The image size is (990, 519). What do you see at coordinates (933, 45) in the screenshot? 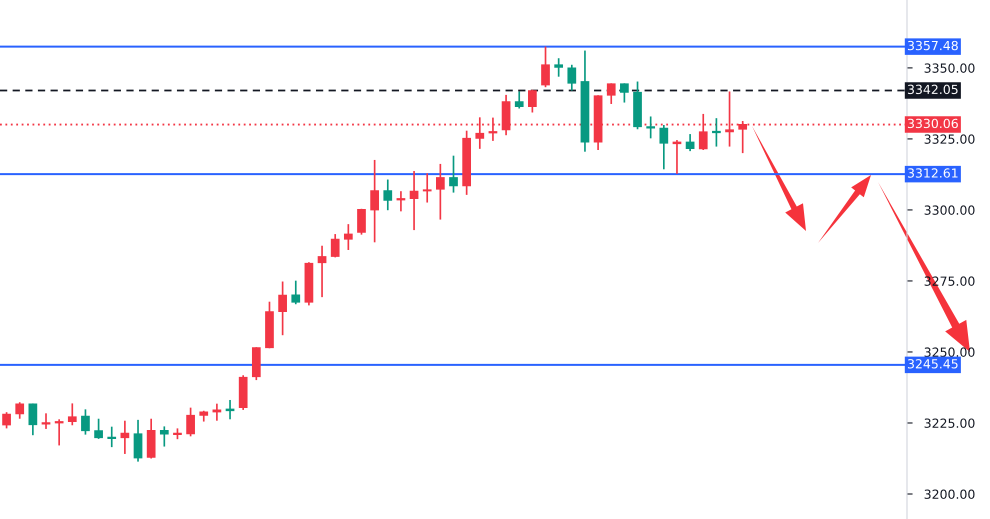
I see `ref-line-label: 3357.48` at bounding box center [933, 45].